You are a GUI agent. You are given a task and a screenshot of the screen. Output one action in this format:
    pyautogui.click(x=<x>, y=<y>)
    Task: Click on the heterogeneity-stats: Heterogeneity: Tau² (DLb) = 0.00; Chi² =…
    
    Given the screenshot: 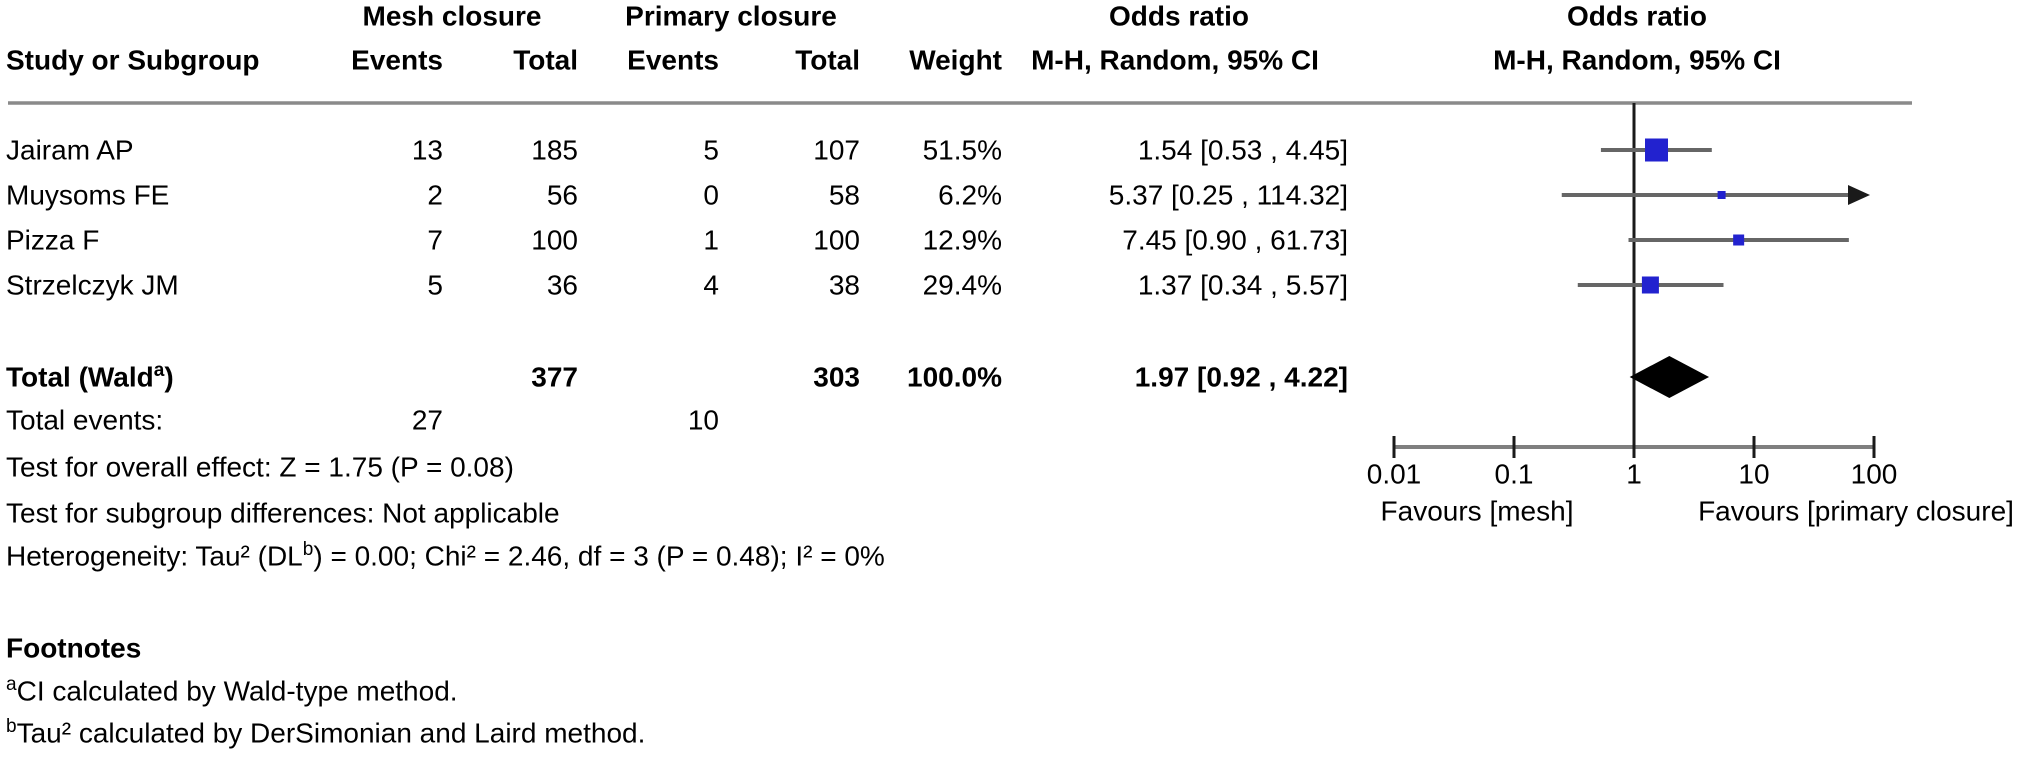 What is the action you would take?
    pyautogui.click(x=445, y=555)
    